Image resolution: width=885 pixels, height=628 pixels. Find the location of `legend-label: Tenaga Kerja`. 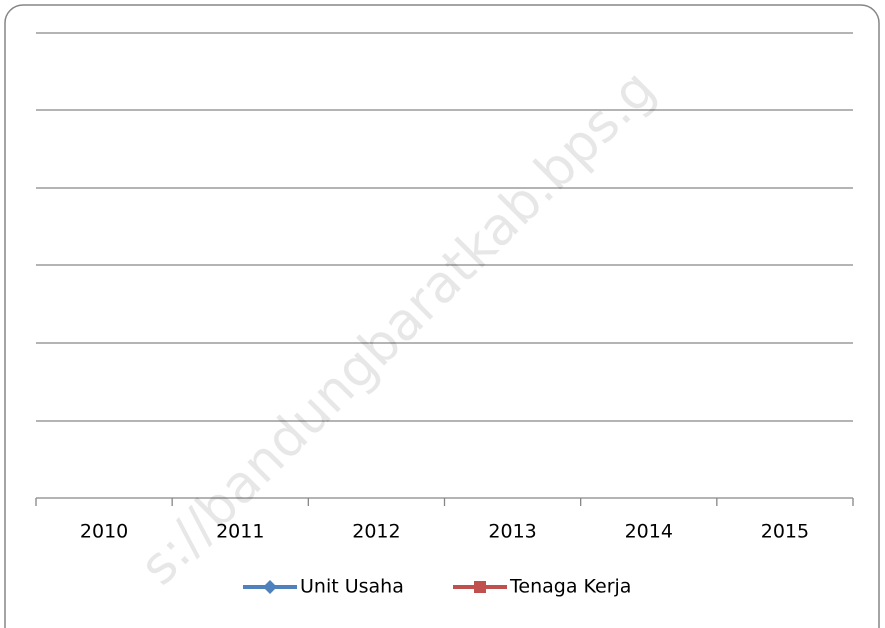

legend-label: Tenaga Kerja is located at coordinates (570, 587).